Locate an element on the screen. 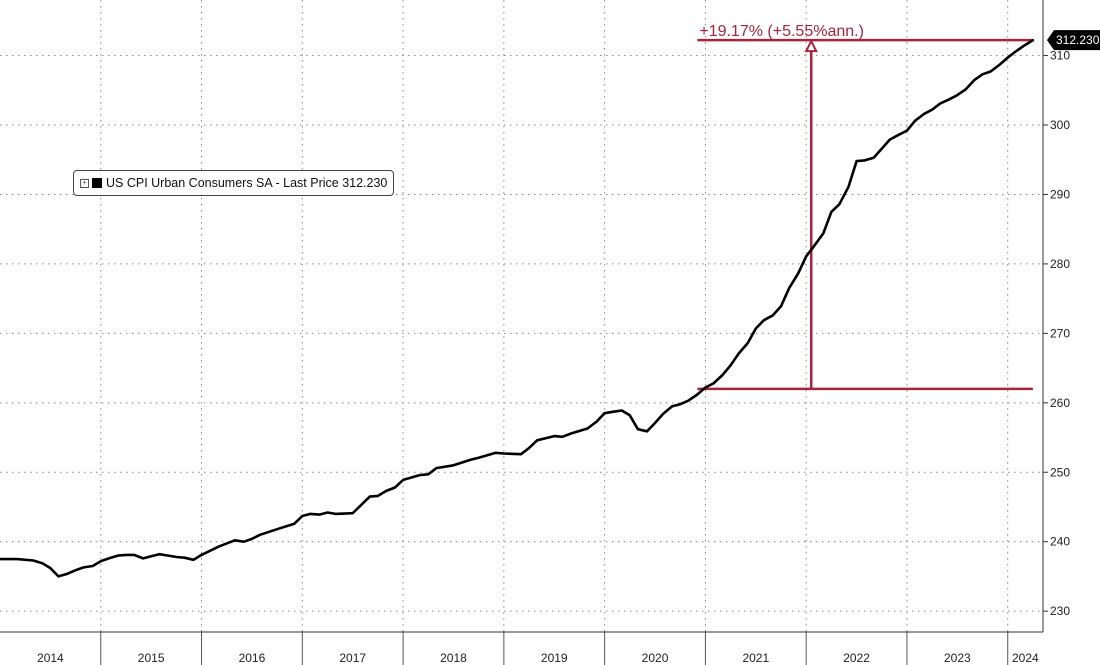  x-tick-label: 2019 is located at coordinates (554, 658).